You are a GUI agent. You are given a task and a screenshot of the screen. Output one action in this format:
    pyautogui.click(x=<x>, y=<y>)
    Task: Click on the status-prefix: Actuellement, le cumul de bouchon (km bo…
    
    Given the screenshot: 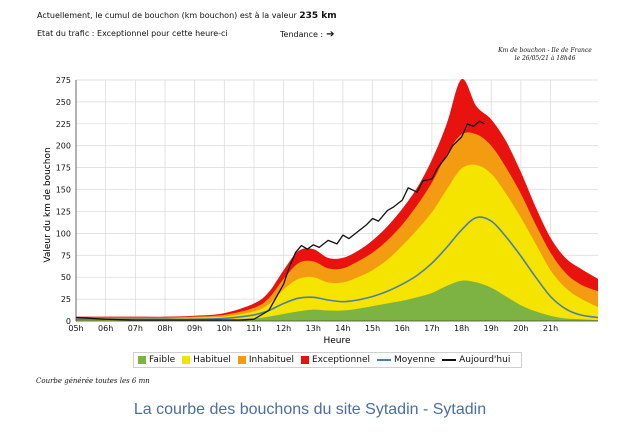 What is the action you would take?
    pyautogui.click(x=167, y=15)
    